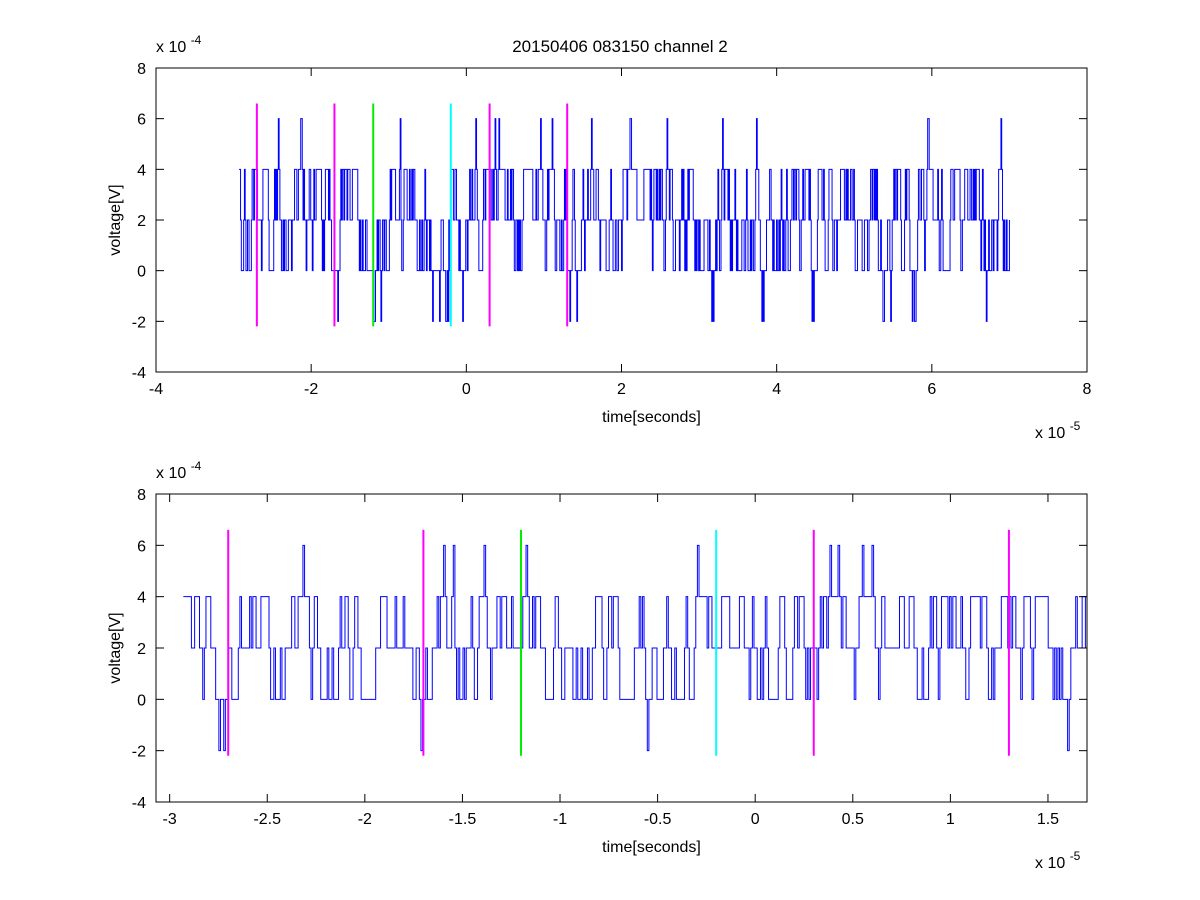 This screenshot has width=1200, height=900. I want to click on x-tick-label: 1.5, so click(1048, 819).